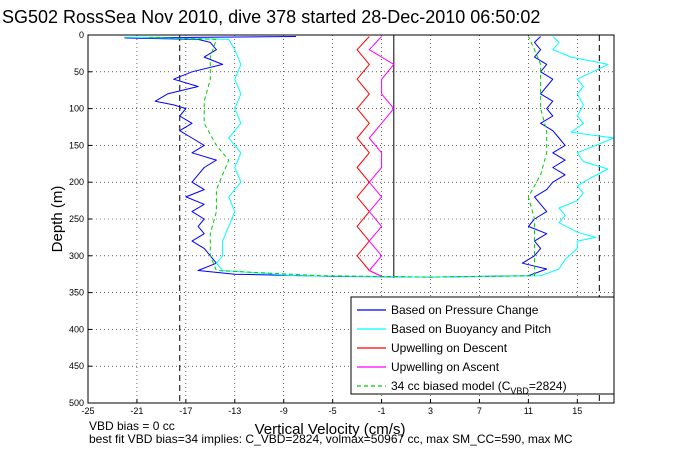 This screenshot has height=454, width=681. Describe the element at coordinates (528, 411) in the screenshot. I see `x-tick-label: 11` at that location.